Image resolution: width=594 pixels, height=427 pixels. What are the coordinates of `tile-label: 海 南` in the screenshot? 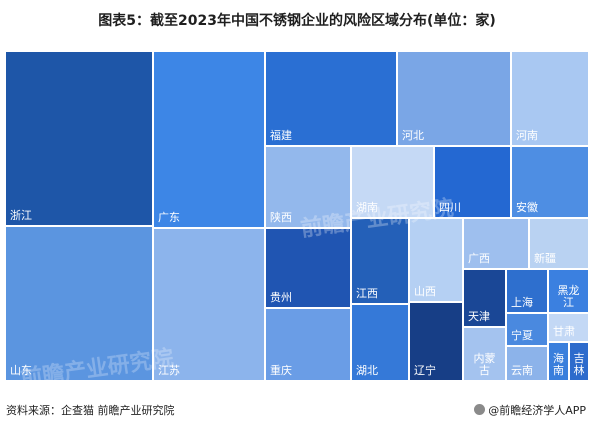 It's located at (558, 364).